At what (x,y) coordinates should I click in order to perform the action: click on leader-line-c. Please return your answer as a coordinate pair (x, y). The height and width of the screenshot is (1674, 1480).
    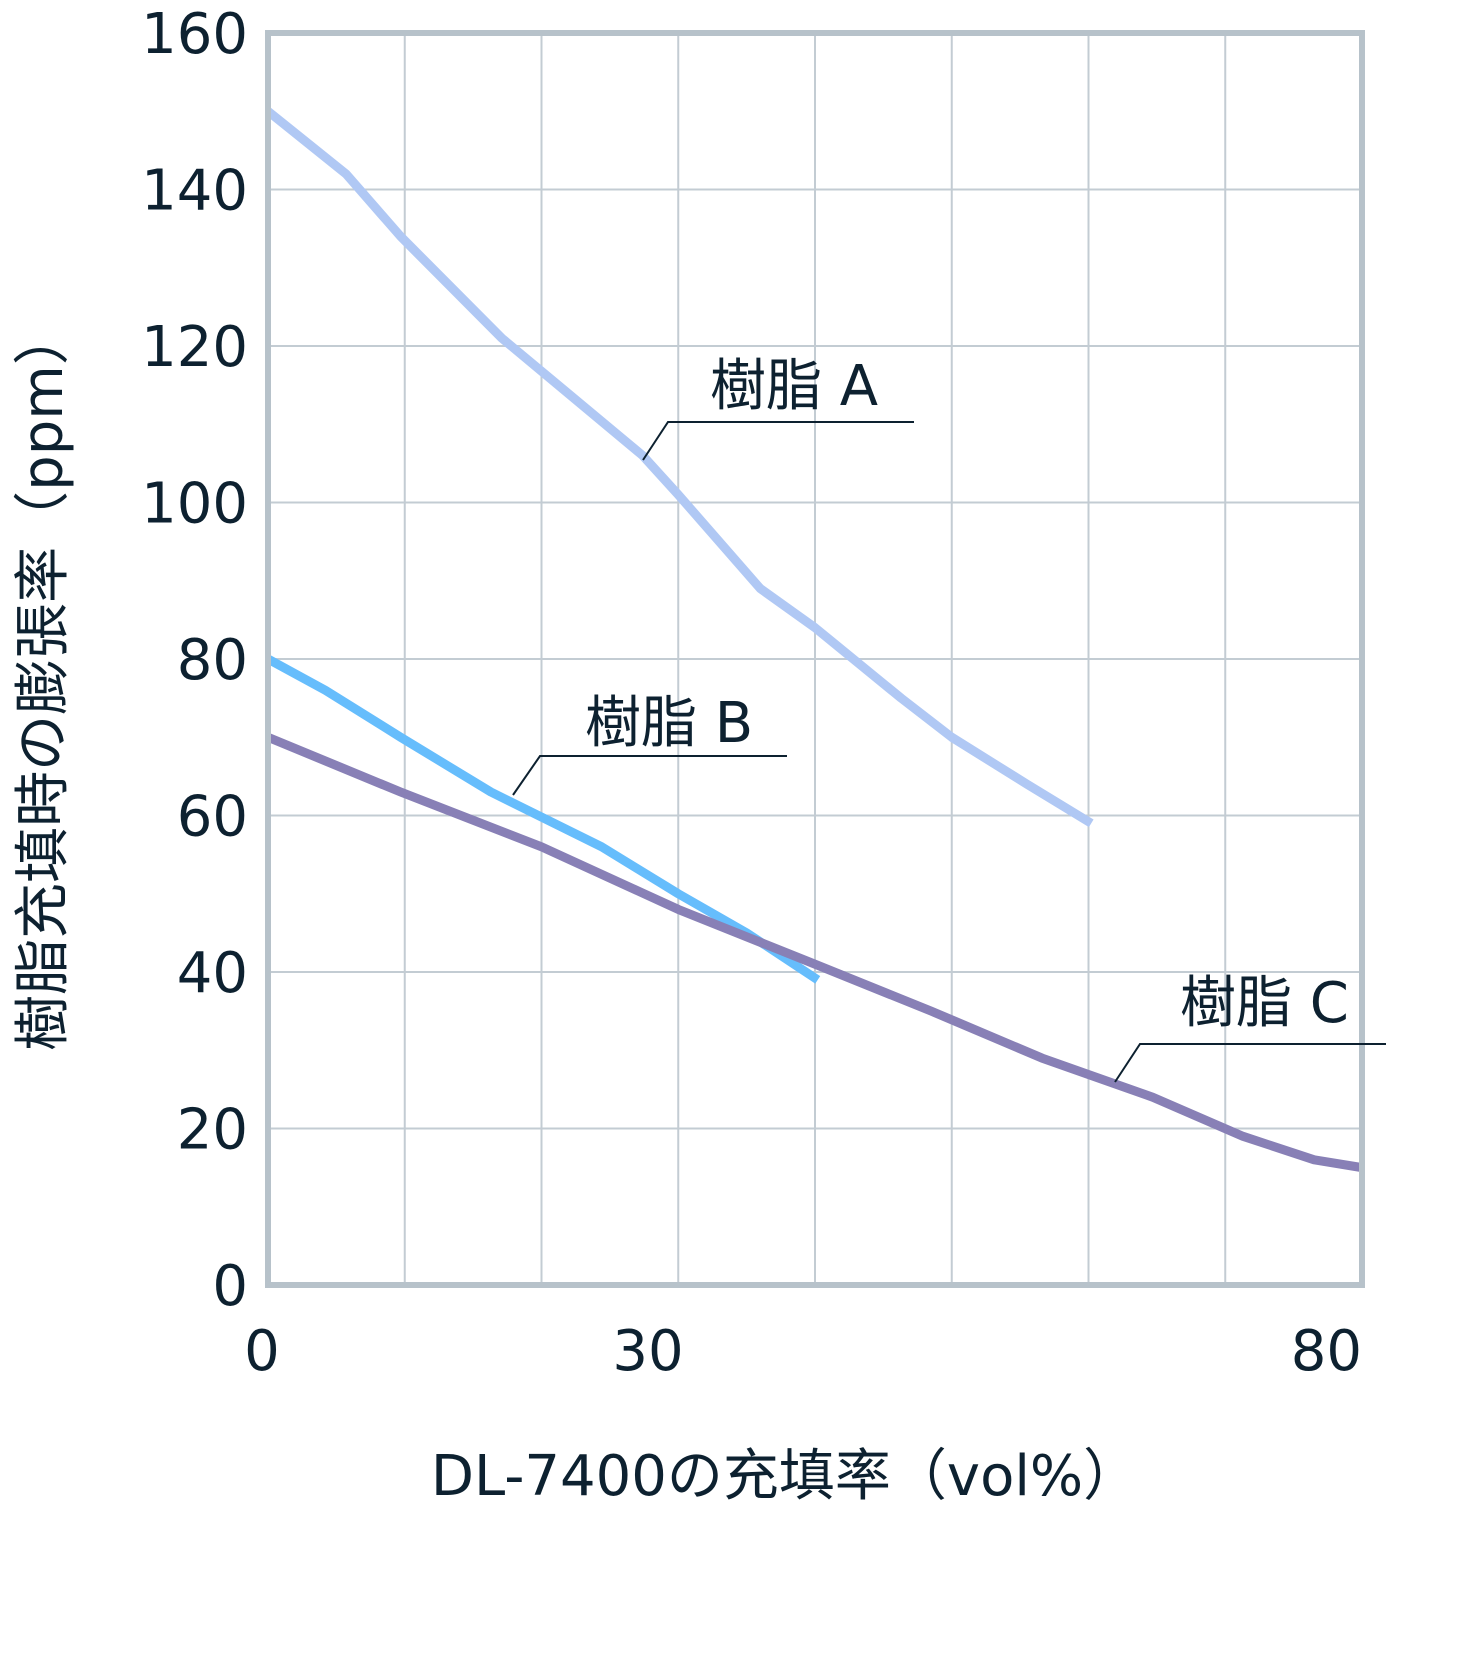
    Looking at the image, I should click on (1250, 1063).